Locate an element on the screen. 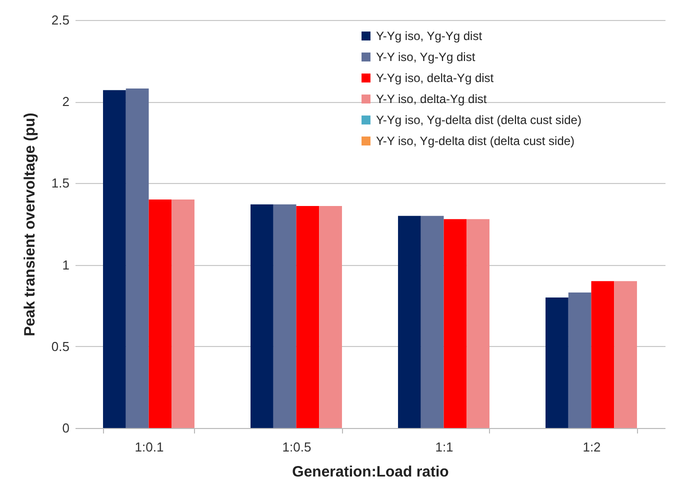 Image resolution: width=676 pixels, height=493 pixels. x-tick-label: 1:0.1 is located at coordinates (149, 447).